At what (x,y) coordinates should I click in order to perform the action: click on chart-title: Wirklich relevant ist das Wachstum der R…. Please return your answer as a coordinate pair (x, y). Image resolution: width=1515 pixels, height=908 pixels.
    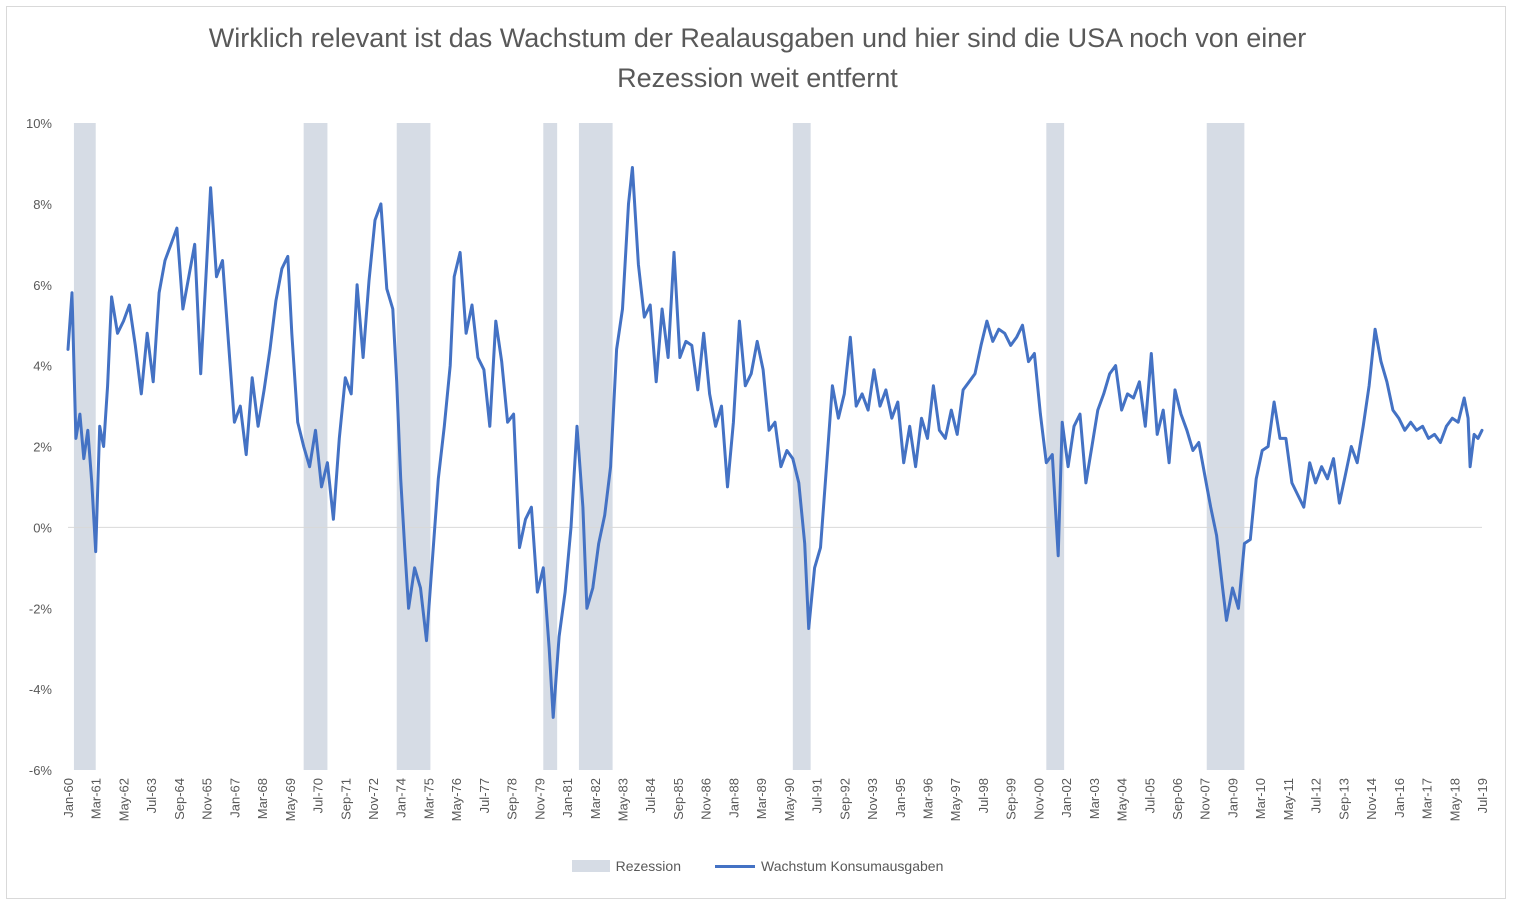
    Looking at the image, I should click on (757, 58).